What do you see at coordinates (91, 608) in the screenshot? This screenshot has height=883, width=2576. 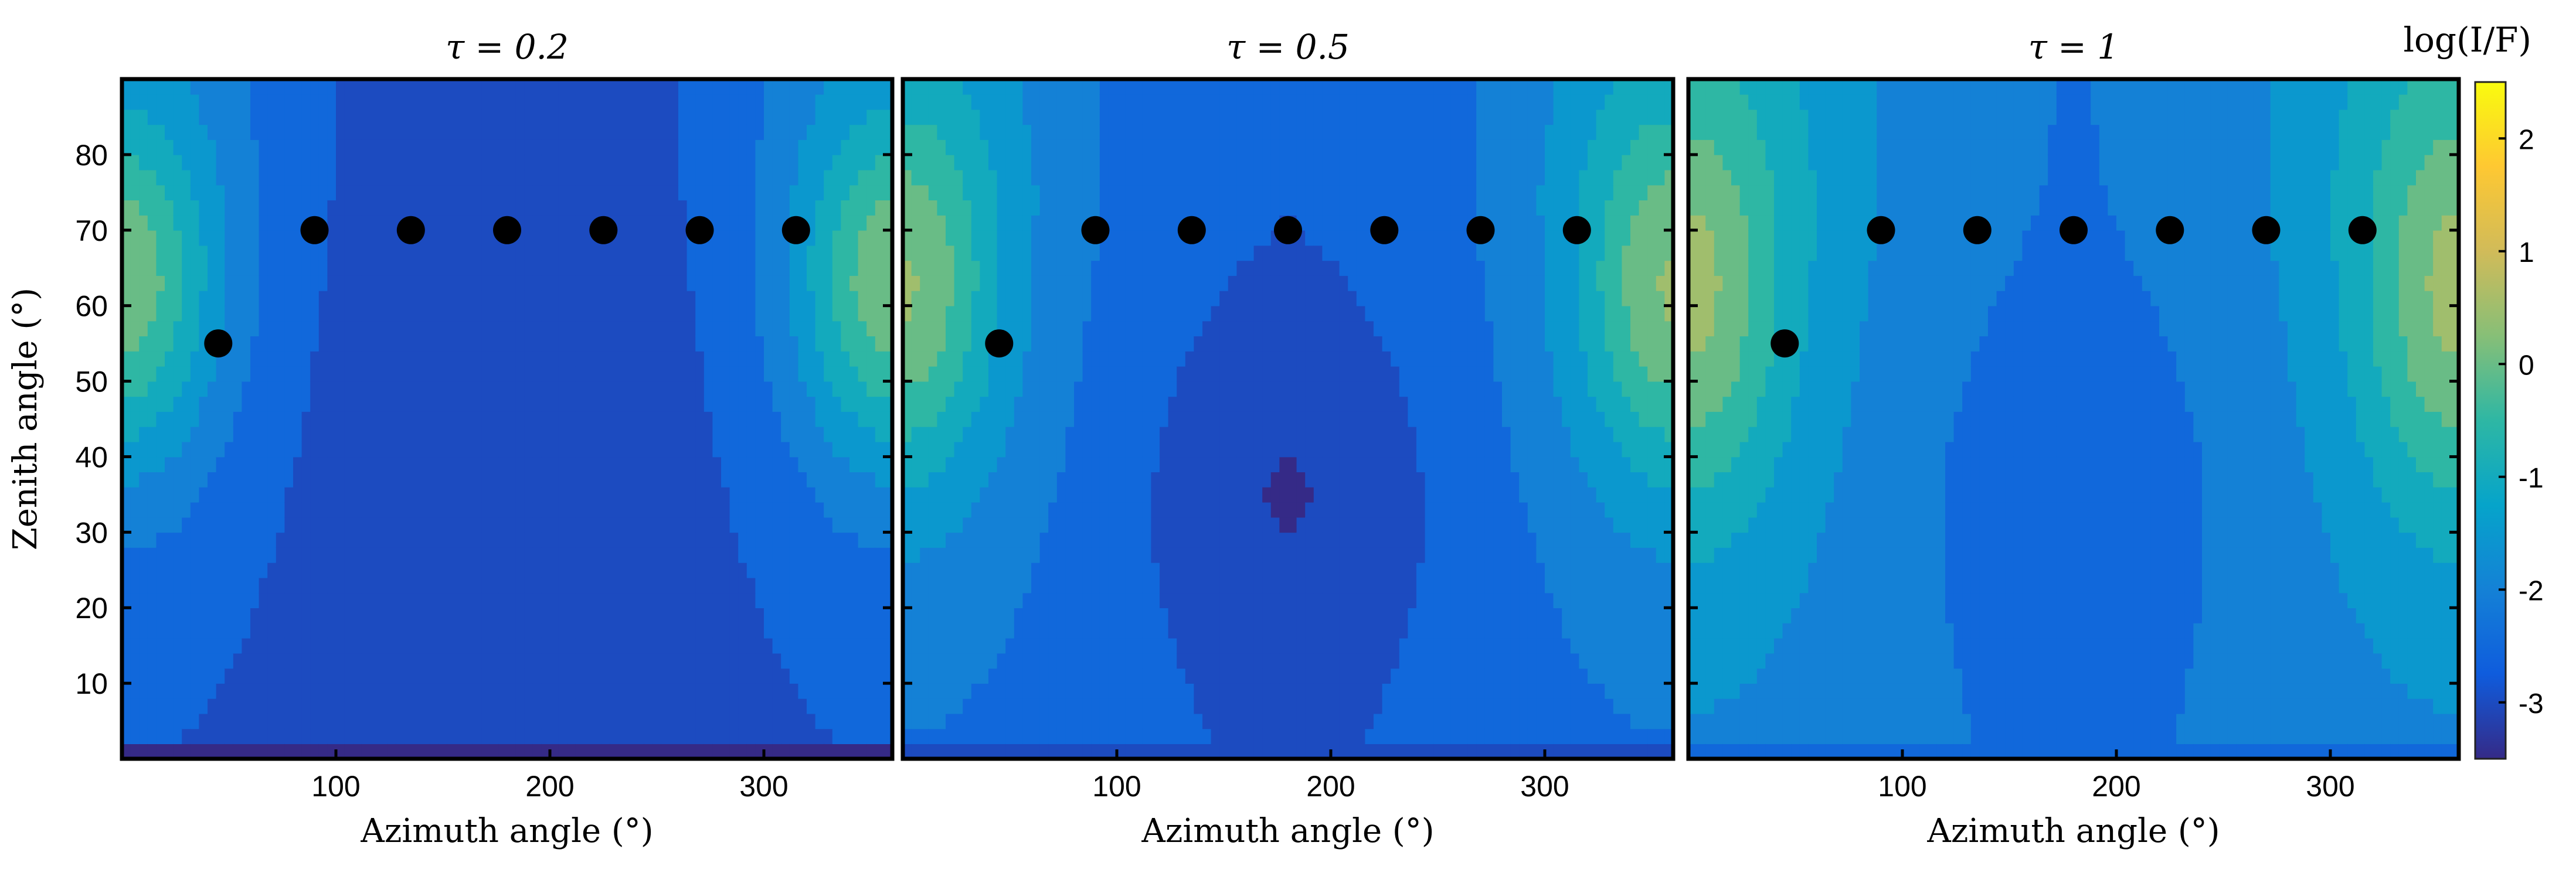 I see `y-tick-label: 20` at bounding box center [91, 608].